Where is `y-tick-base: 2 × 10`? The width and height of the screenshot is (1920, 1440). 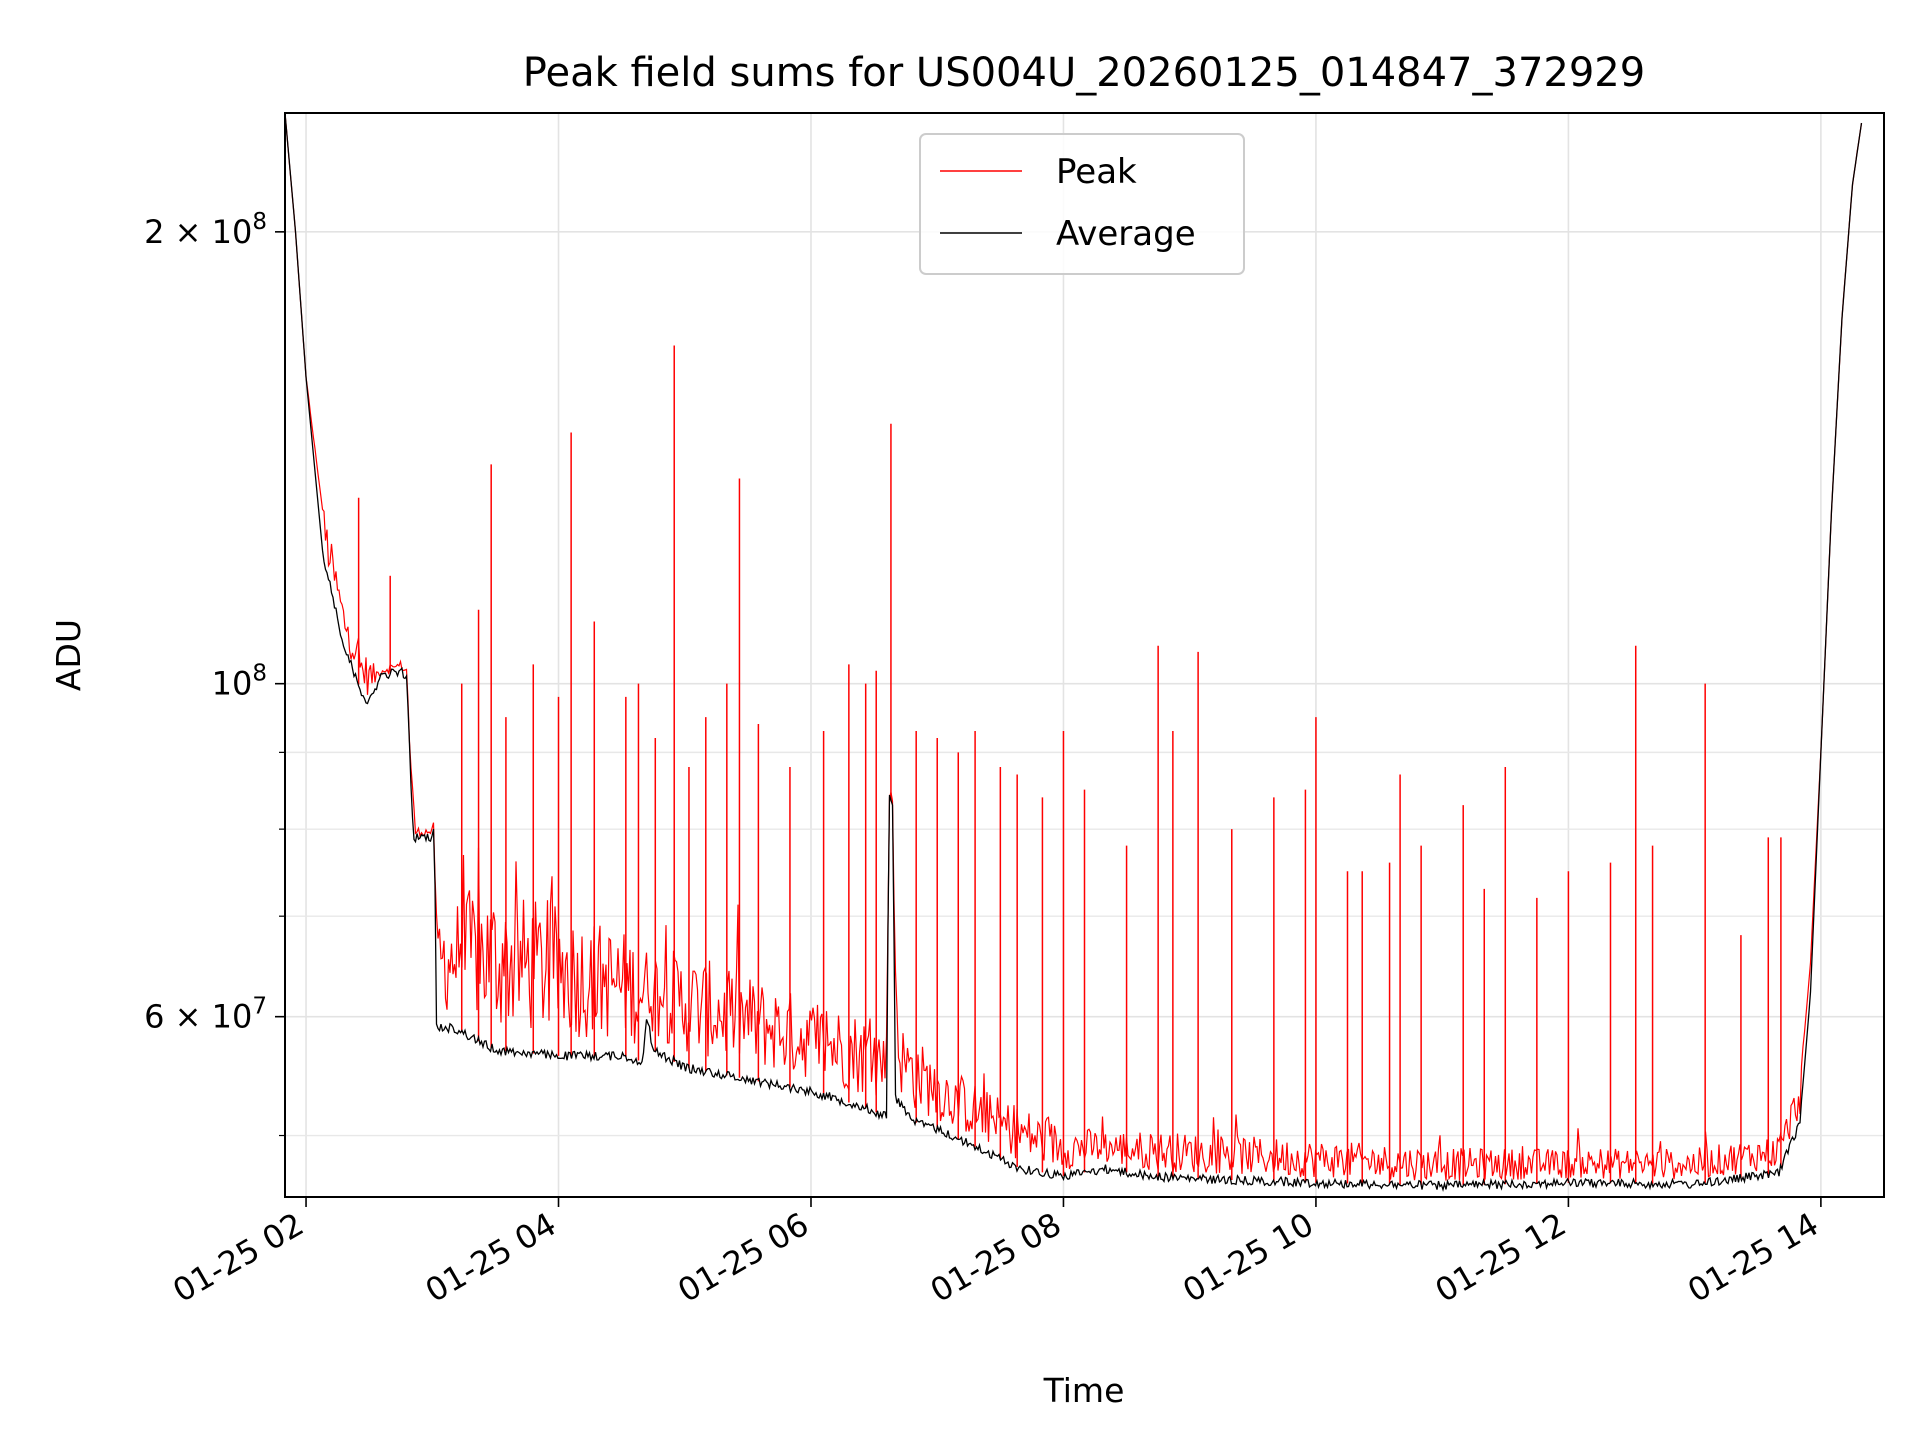
y-tick-base: 2 × 10 is located at coordinates (198, 232).